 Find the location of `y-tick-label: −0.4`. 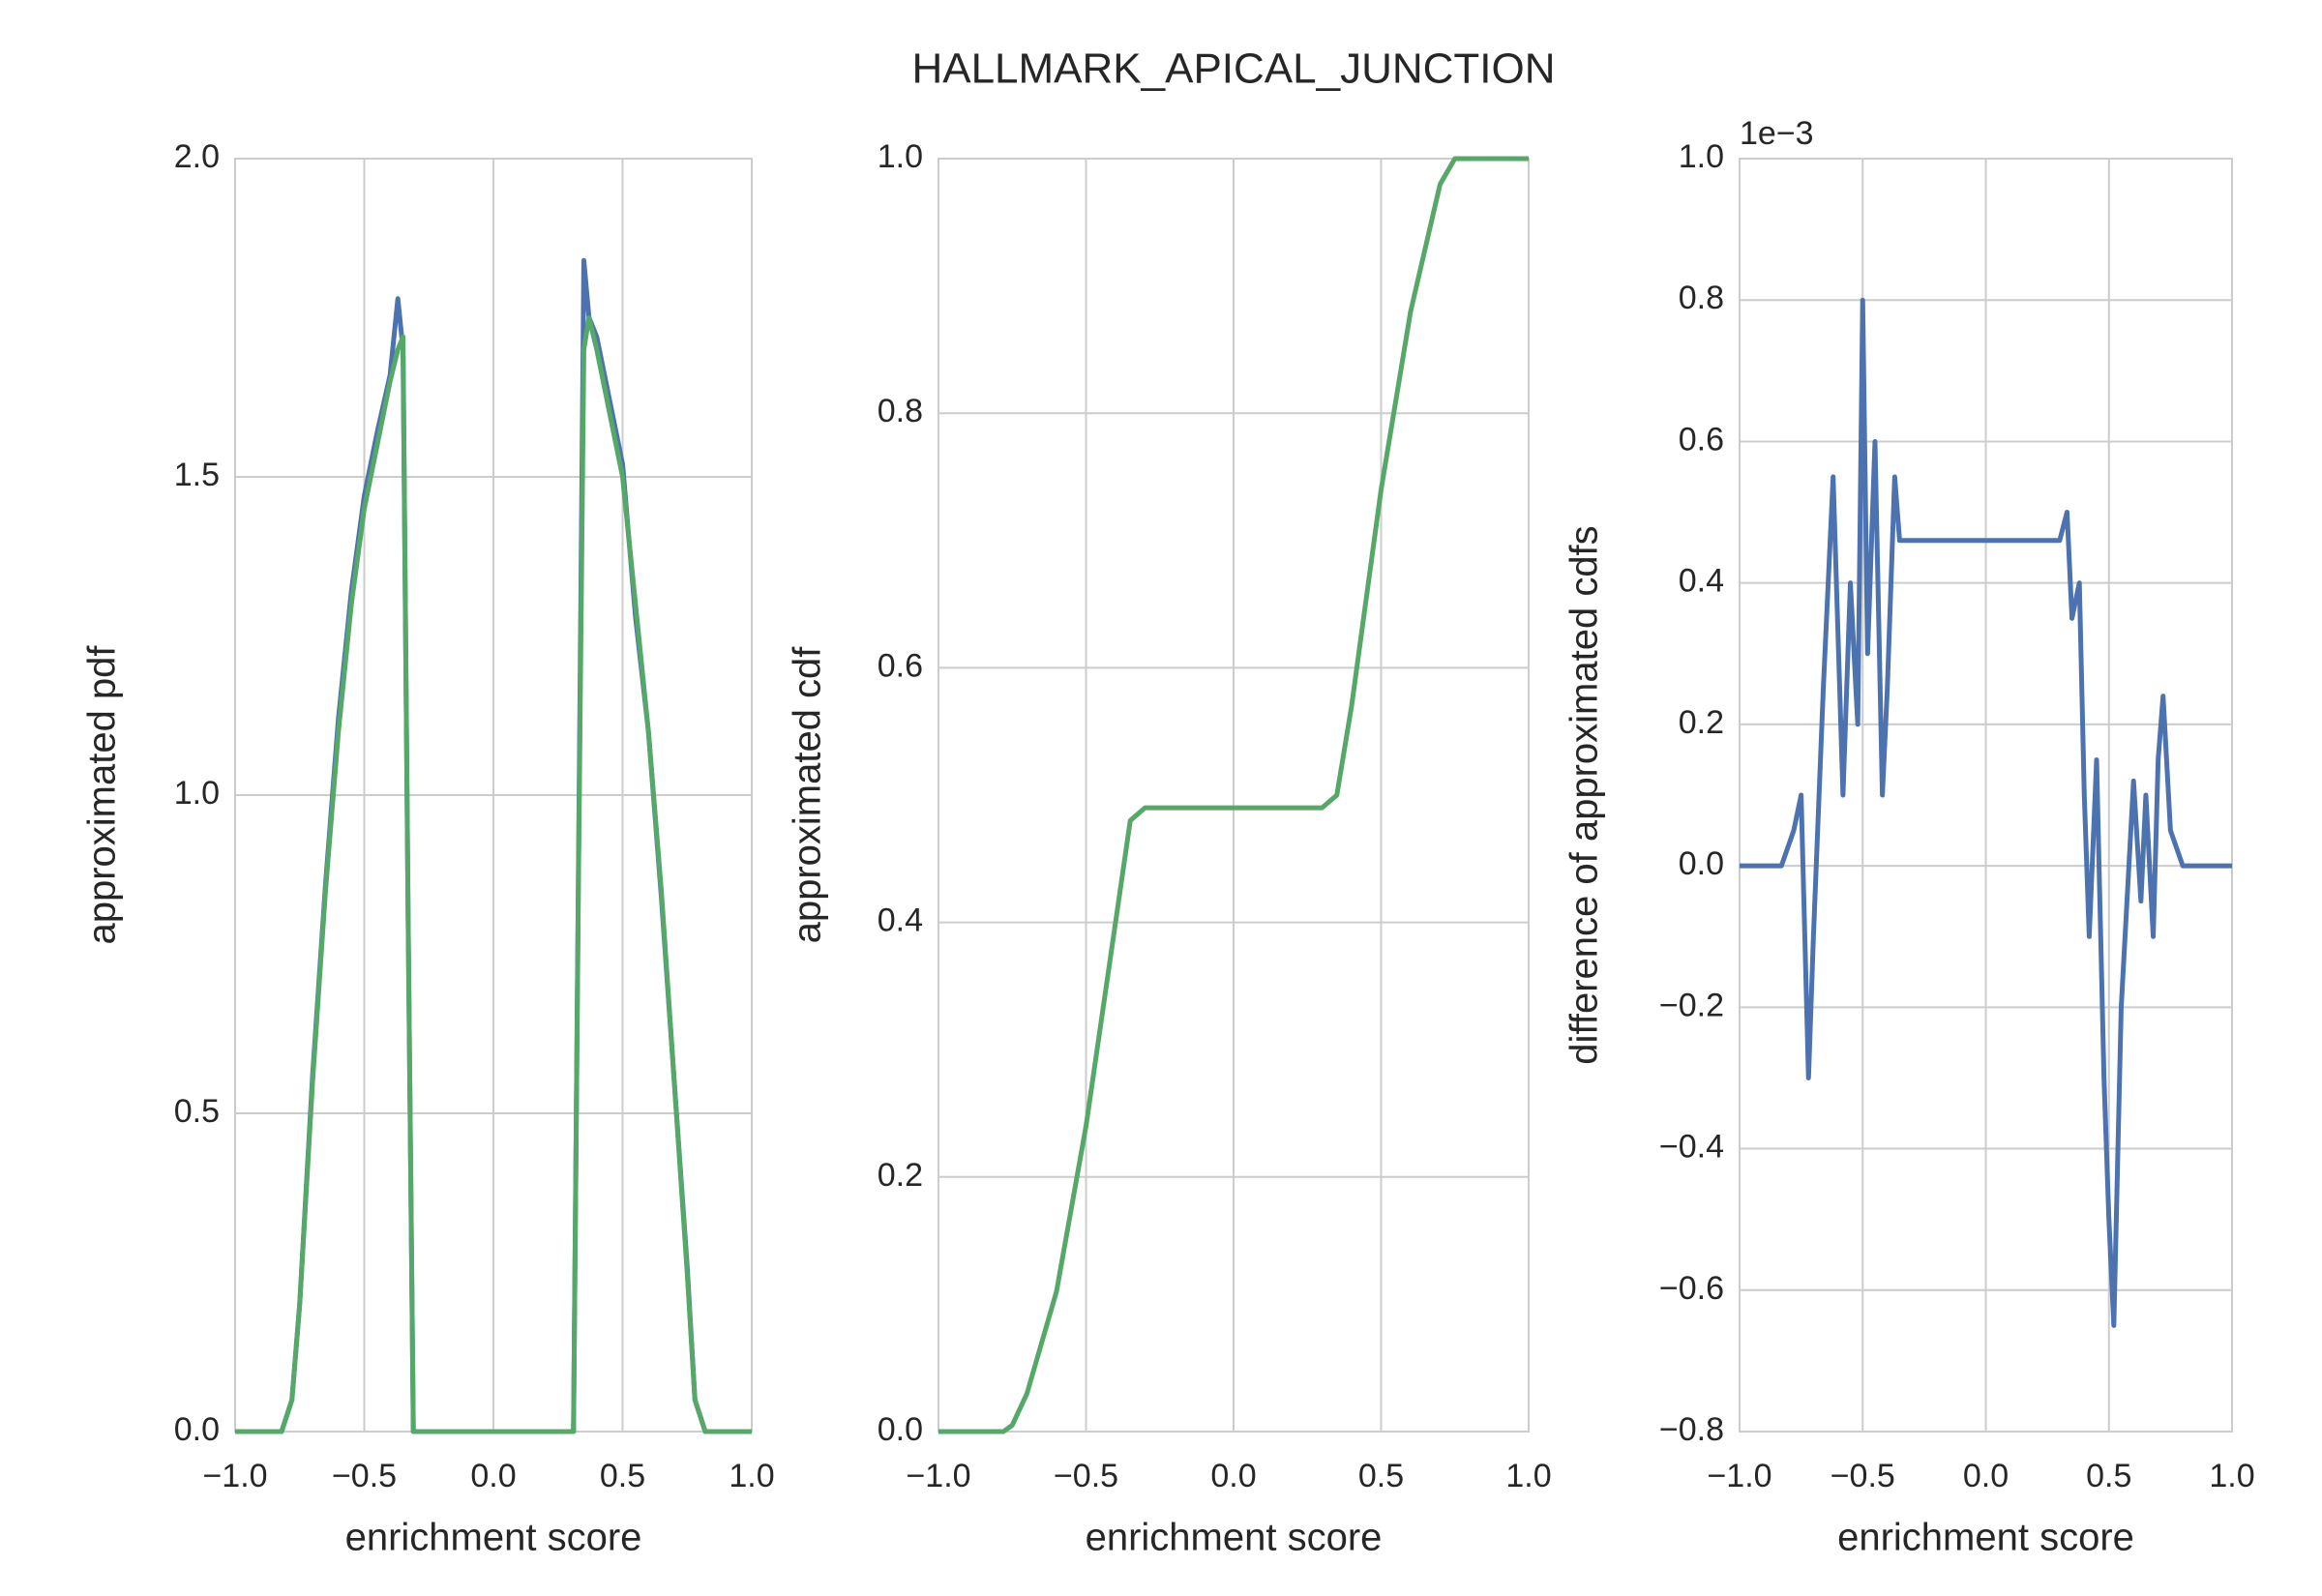

y-tick-label: −0.4 is located at coordinates (1691, 1147).